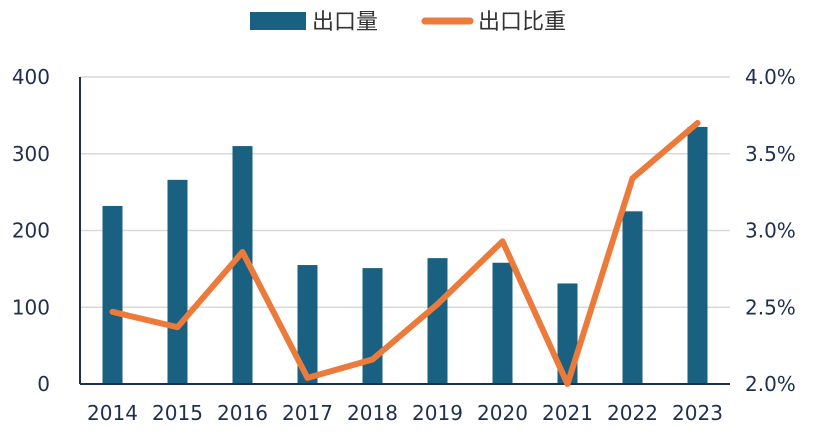 The height and width of the screenshot is (436, 815). What do you see at coordinates (437, 304) in the screenshot?
I see `line-point-2019` at bounding box center [437, 304].